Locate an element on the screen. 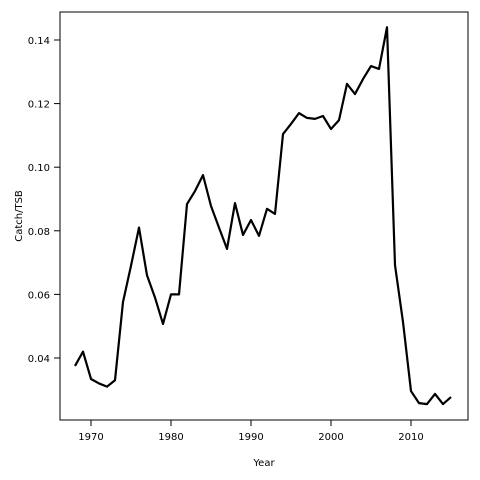 This screenshot has width=480, height=480. x-tick-label: 2000 is located at coordinates (330, 437).